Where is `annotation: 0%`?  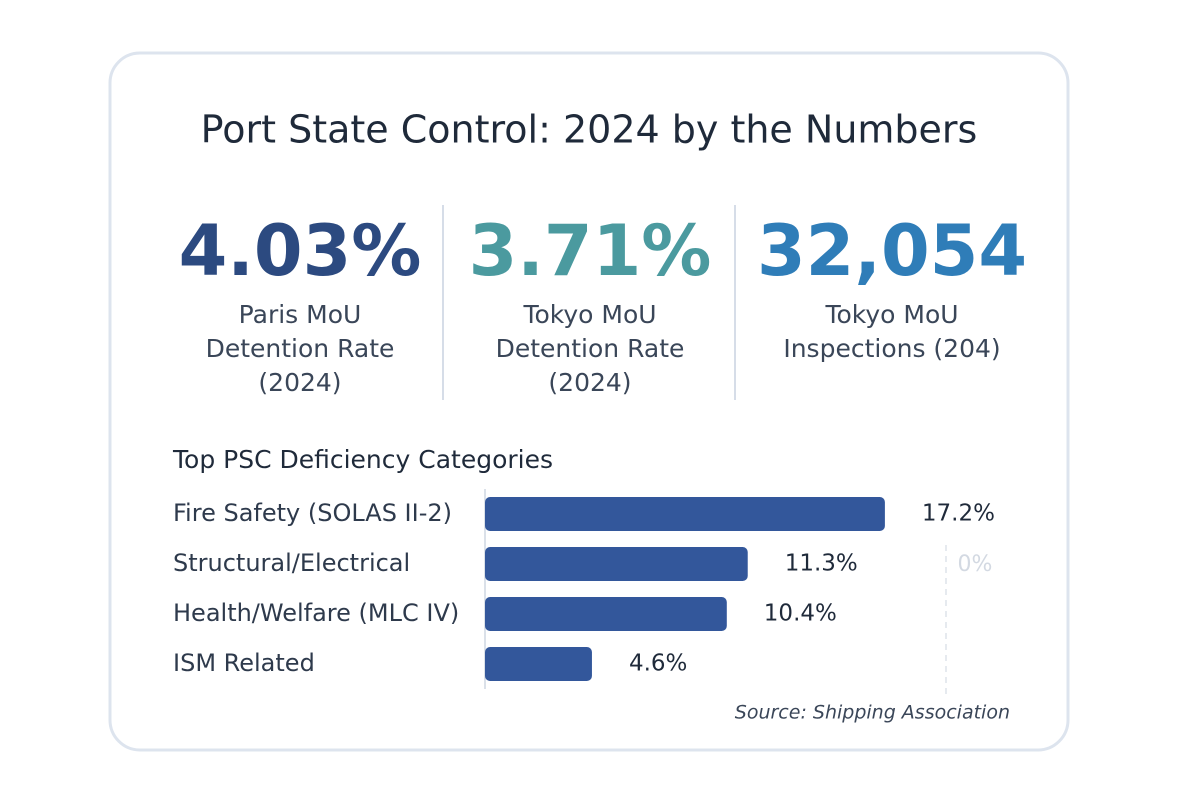
annotation: 0% is located at coordinates (975, 564).